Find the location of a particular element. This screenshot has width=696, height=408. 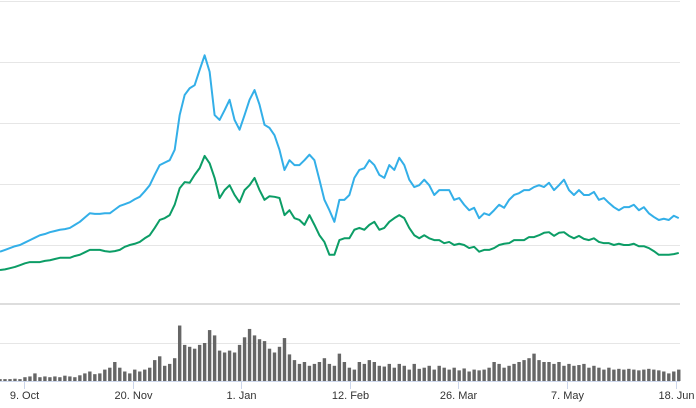

x-tick-label: 9. Oct is located at coordinates (24, 396).